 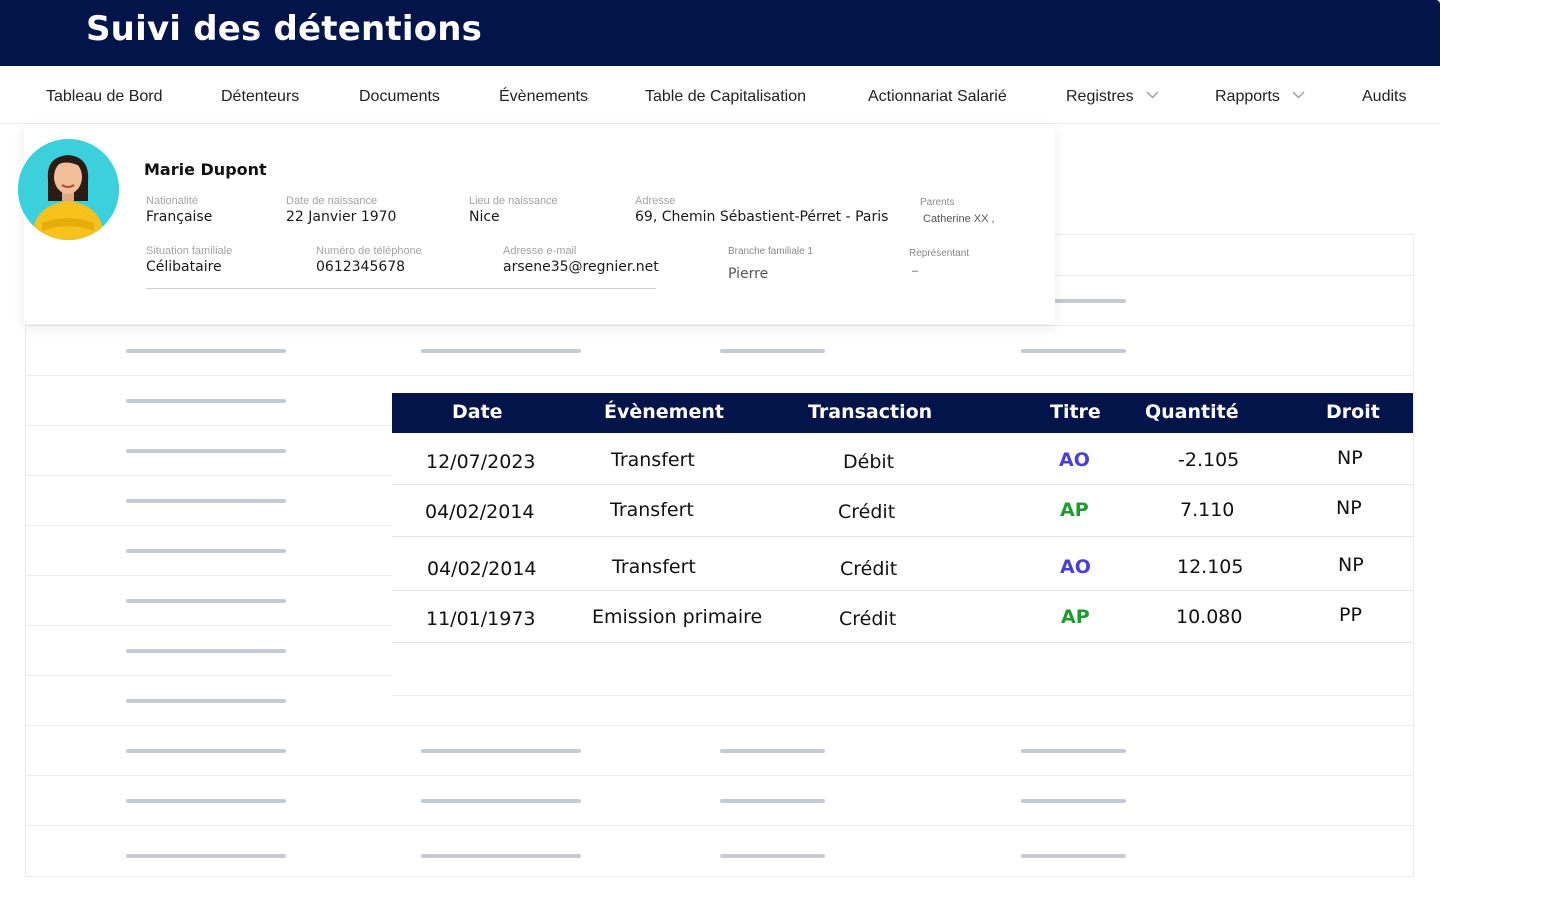 What do you see at coordinates (937, 202) in the screenshot?
I see `parents-label: Parents` at bounding box center [937, 202].